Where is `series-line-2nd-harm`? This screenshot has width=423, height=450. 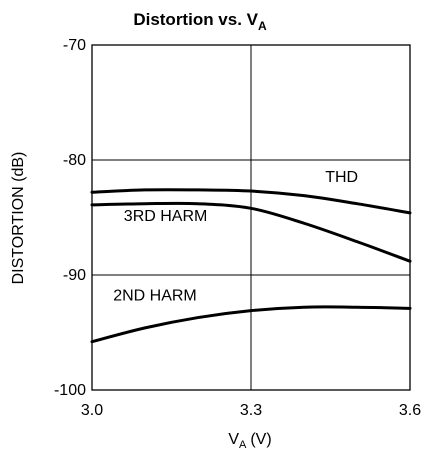 series-line-2nd-harm is located at coordinates (251, 324).